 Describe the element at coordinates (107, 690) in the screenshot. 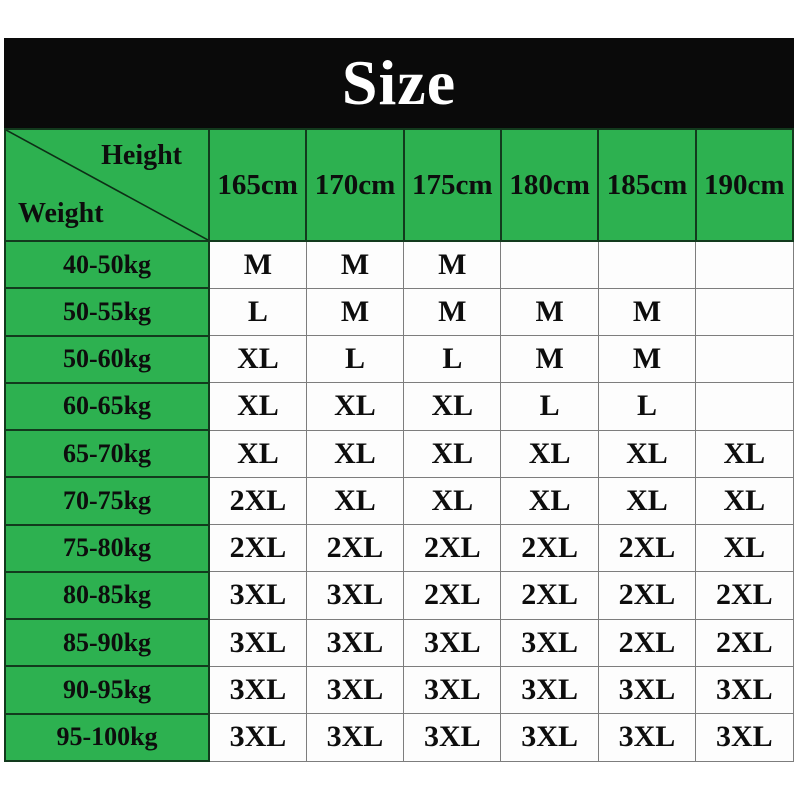

I see `weight-range-cell: 90-95kg` at that location.